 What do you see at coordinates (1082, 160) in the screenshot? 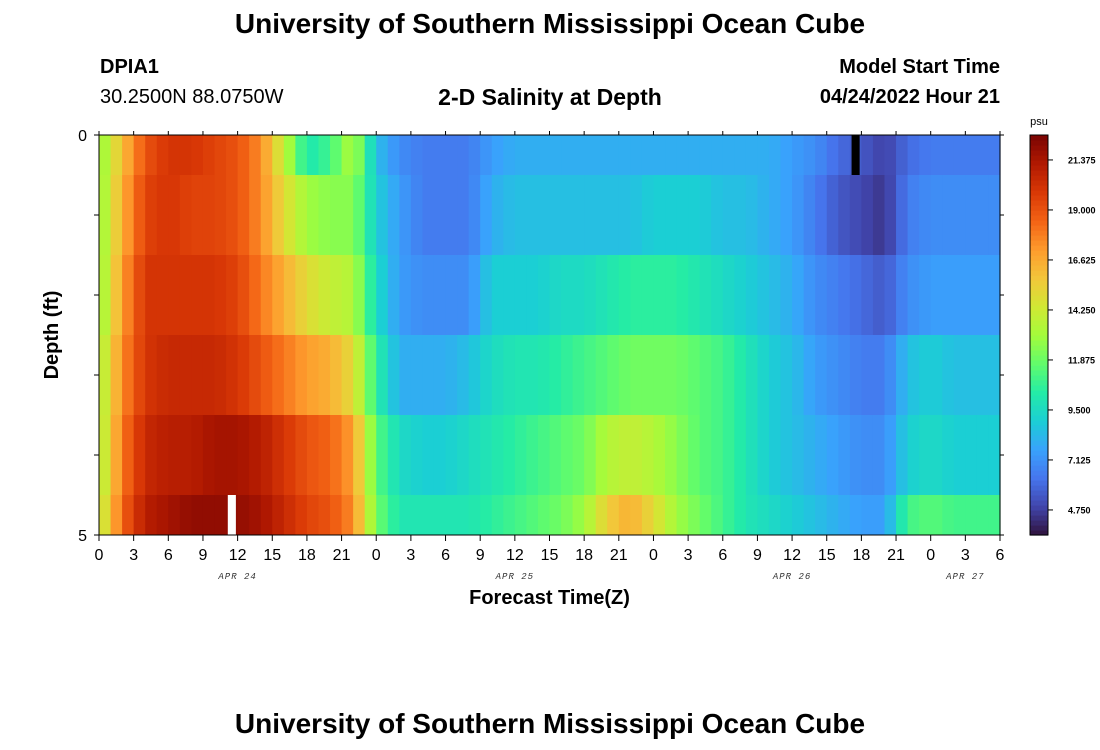
I see `colorbar-tick-label: 21.375` at bounding box center [1082, 160].